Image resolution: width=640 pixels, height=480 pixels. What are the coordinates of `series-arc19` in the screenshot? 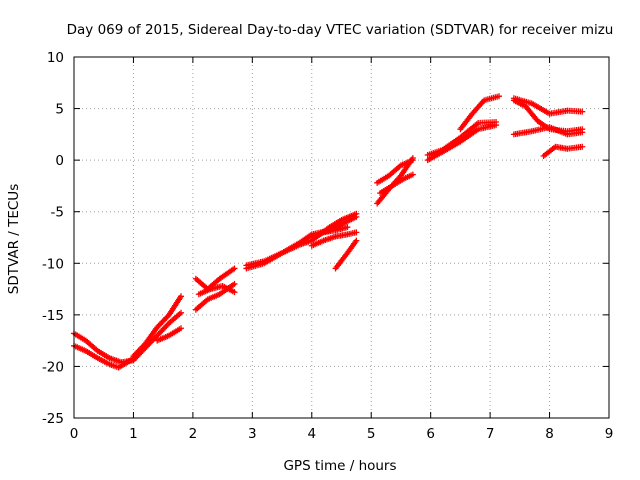 It's located at (480, 113).